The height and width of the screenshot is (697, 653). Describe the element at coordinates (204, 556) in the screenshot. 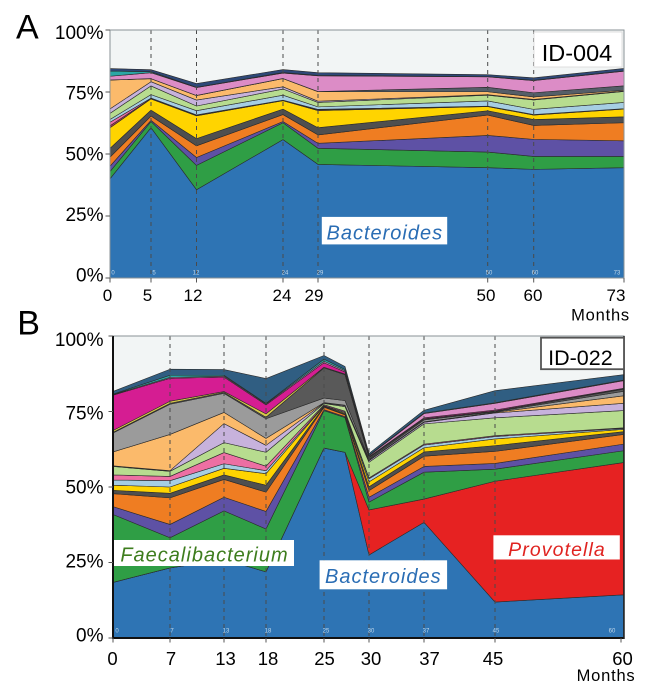

I see `svg-text: Faecalibacterium` at that location.